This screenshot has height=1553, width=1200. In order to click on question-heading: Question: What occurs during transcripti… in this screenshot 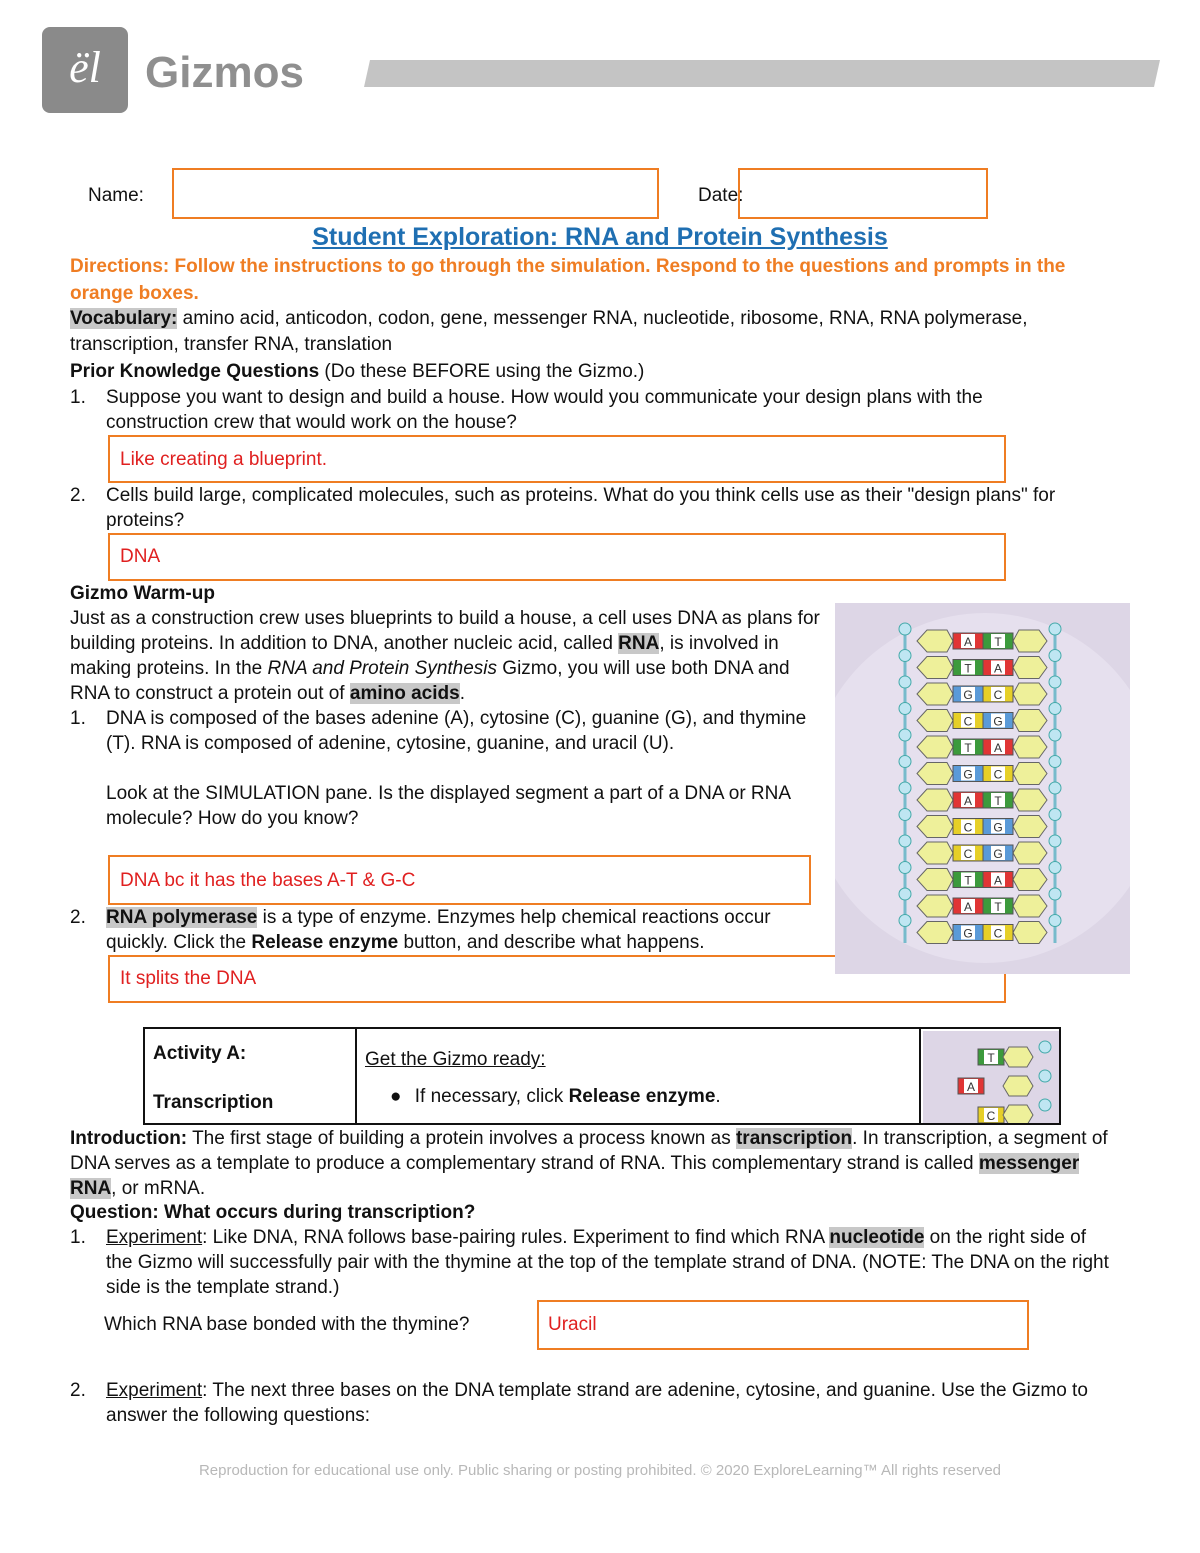, I will do `click(273, 1212)`.